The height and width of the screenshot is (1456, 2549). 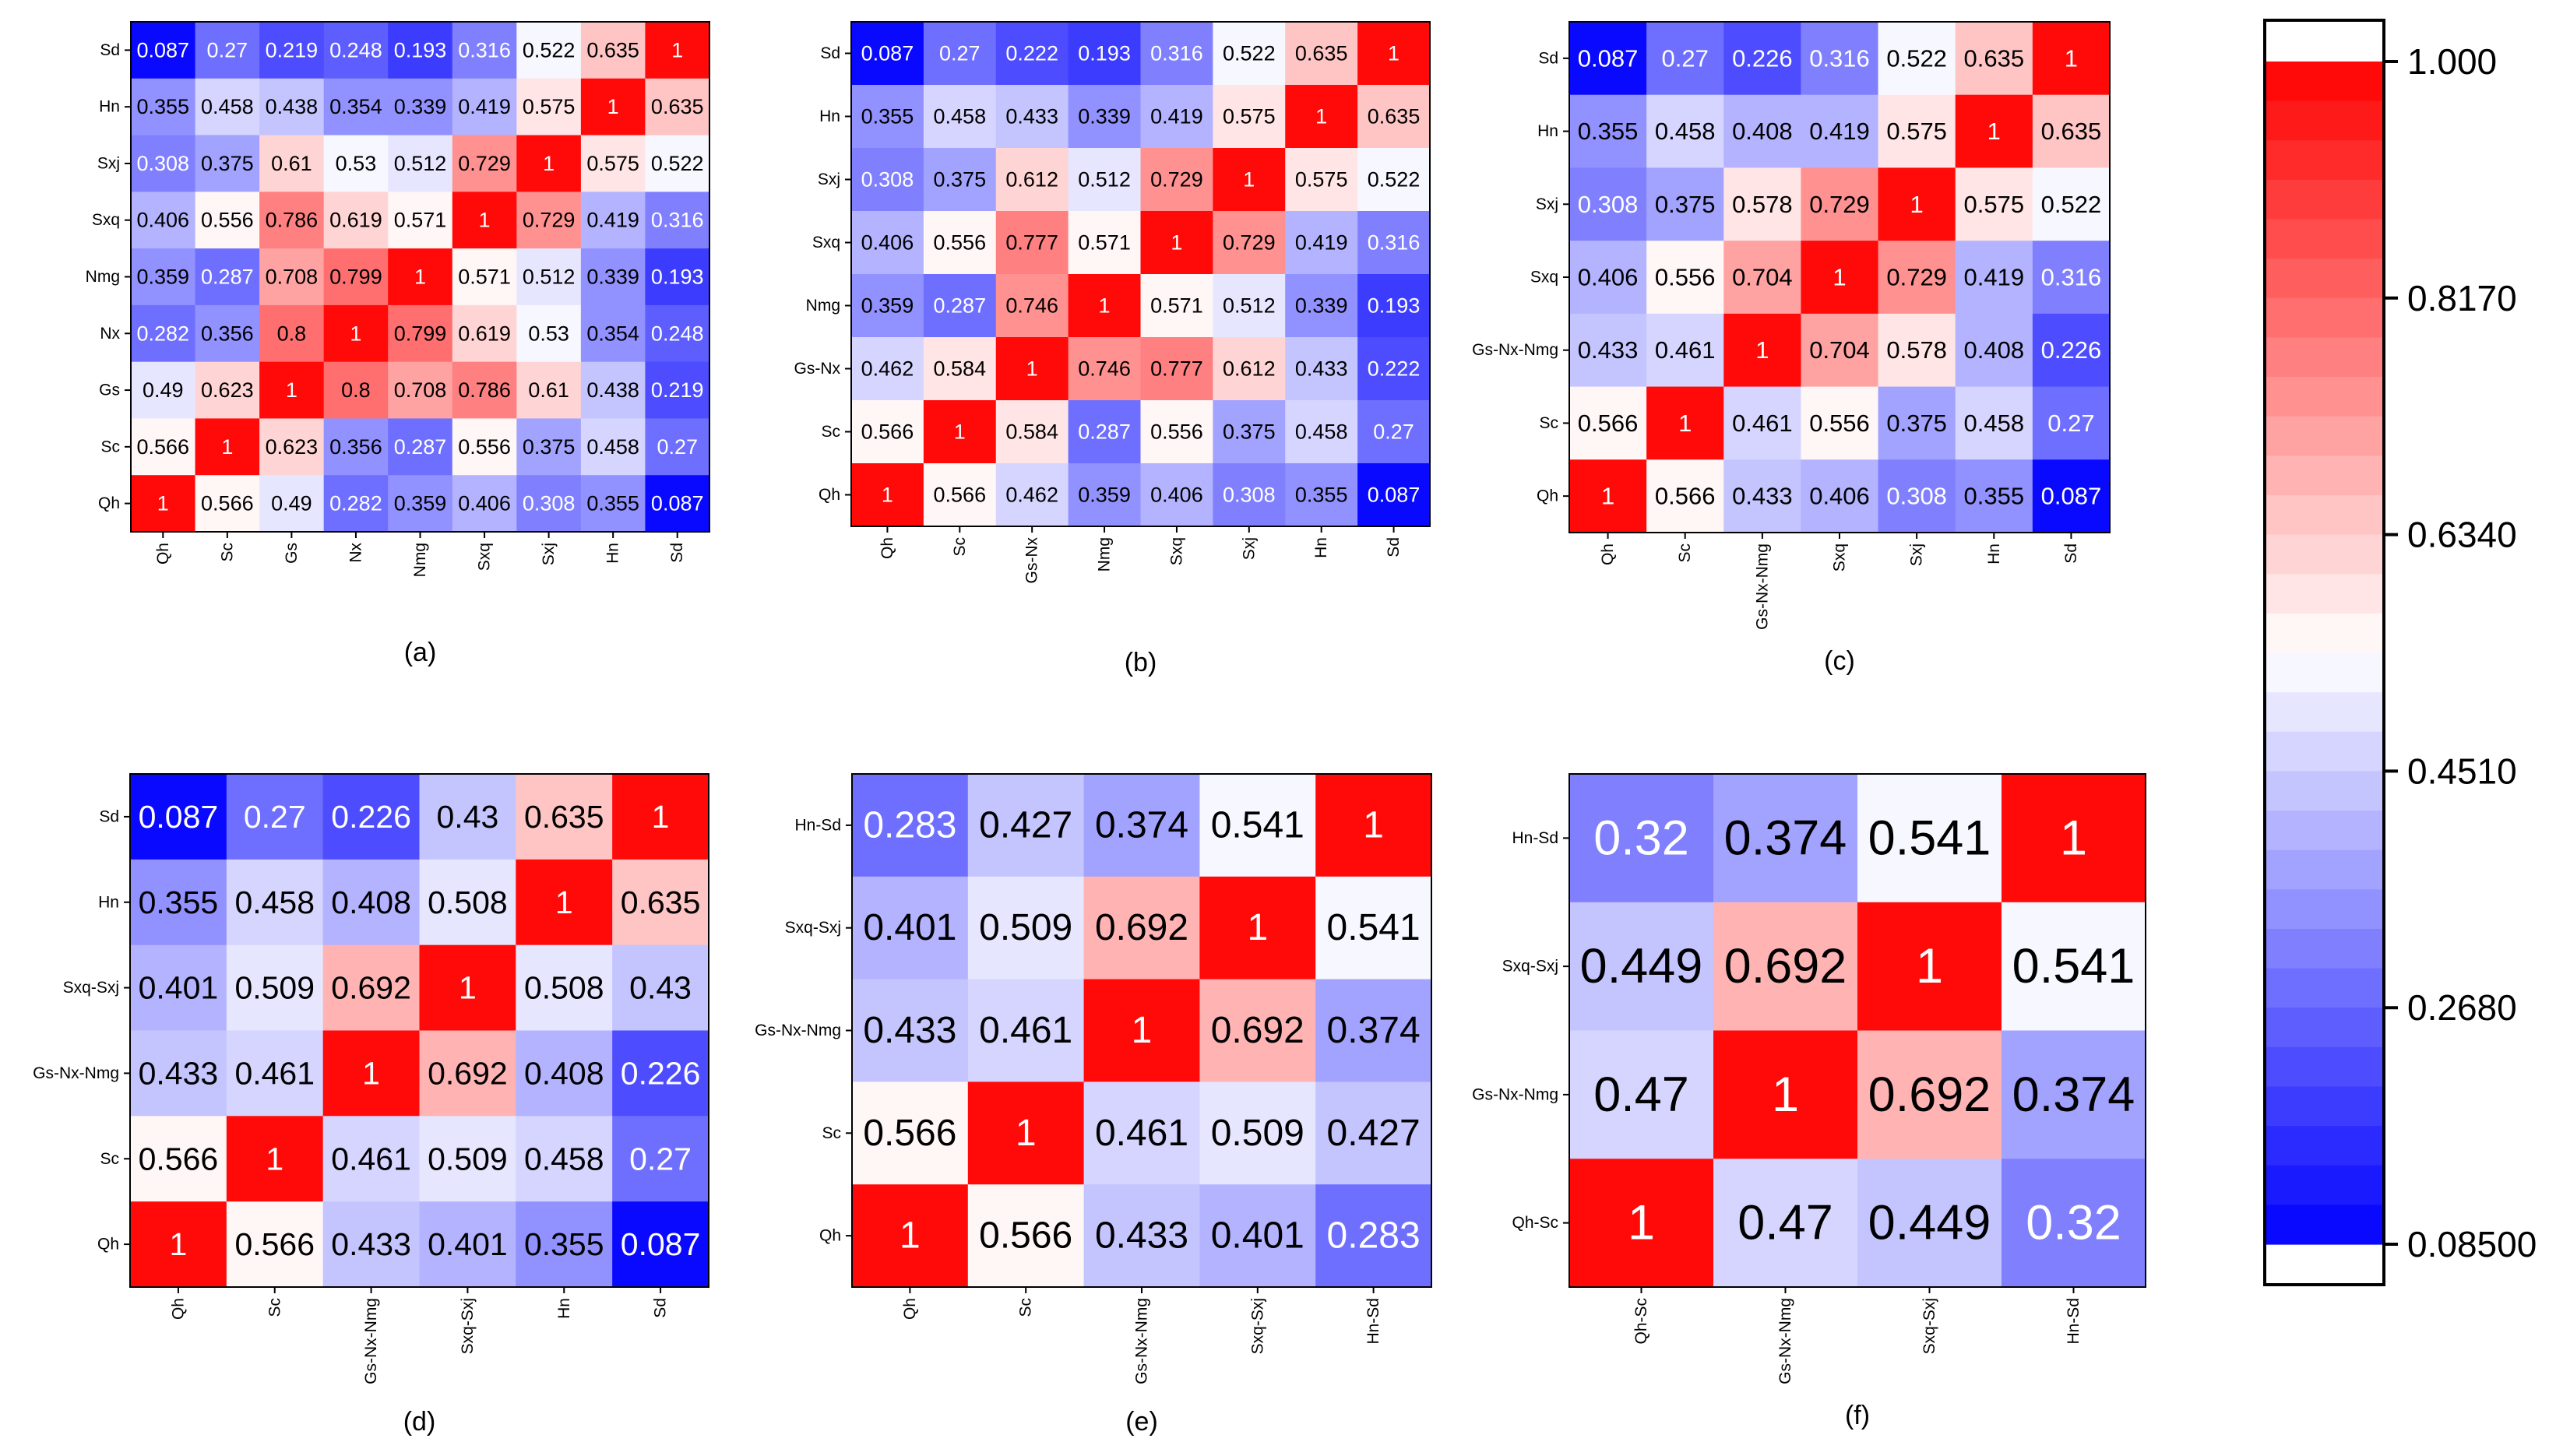 I want to click on y-tick-label: Sd, so click(x=110, y=50).